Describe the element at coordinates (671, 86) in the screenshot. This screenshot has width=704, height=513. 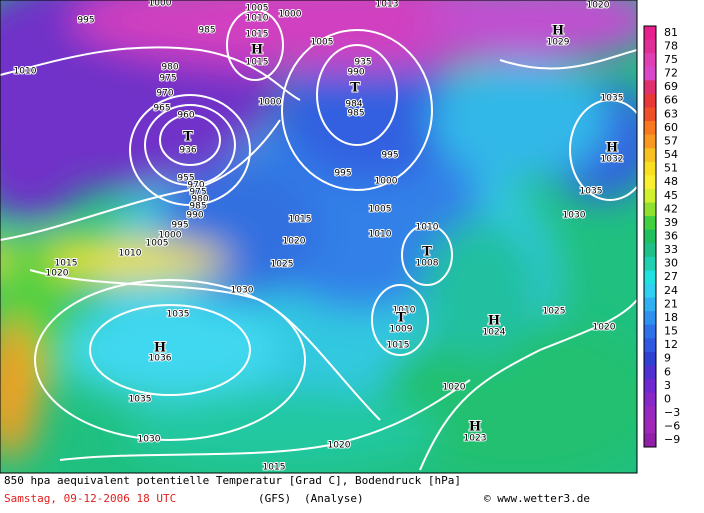
I see `legend-label: 69` at that location.